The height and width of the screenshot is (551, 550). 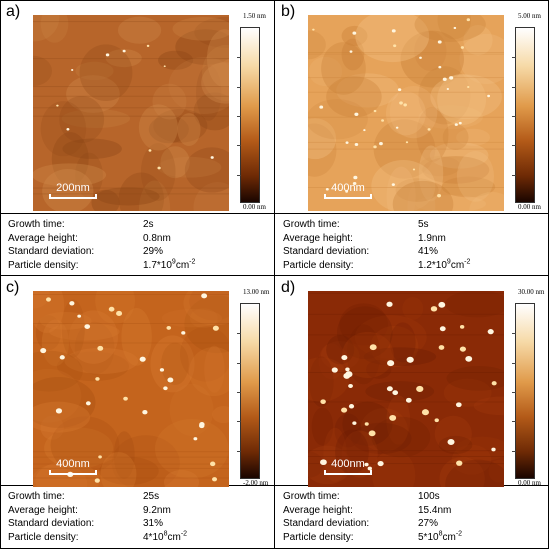 I want to click on colorbar-min-label: 0.00 nm, so click(x=529, y=483).